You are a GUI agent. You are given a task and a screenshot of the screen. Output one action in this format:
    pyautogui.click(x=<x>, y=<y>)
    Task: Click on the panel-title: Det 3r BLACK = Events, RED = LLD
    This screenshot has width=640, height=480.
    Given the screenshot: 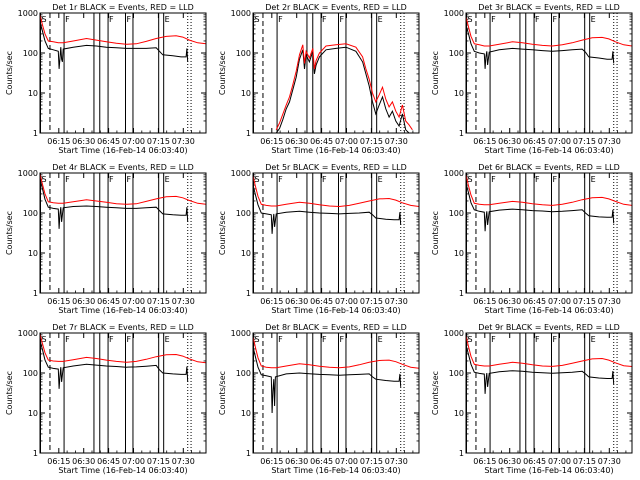 What is the action you would take?
    pyautogui.click(x=549, y=7)
    